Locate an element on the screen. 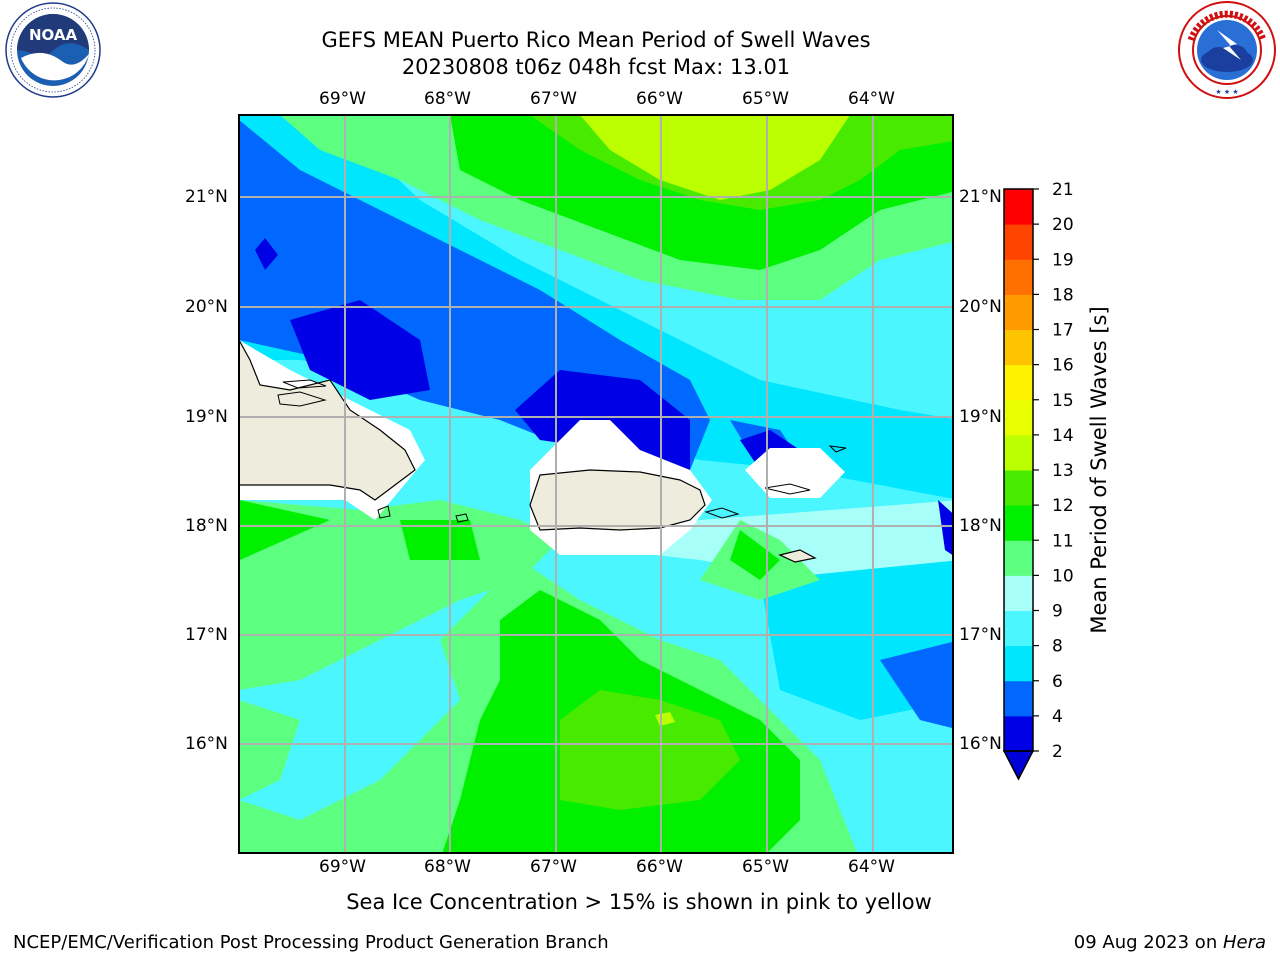 The width and height of the screenshot is (1280, 960). lat-tick-right-21n: 21°N is located at coordinates (980, 197).